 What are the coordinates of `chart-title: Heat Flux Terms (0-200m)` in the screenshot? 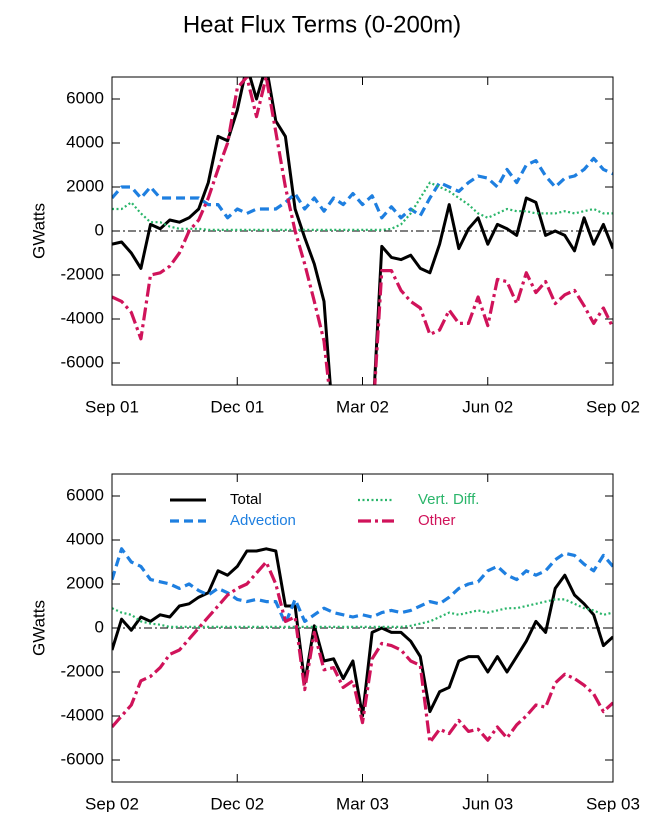 It's located at (322, 24).